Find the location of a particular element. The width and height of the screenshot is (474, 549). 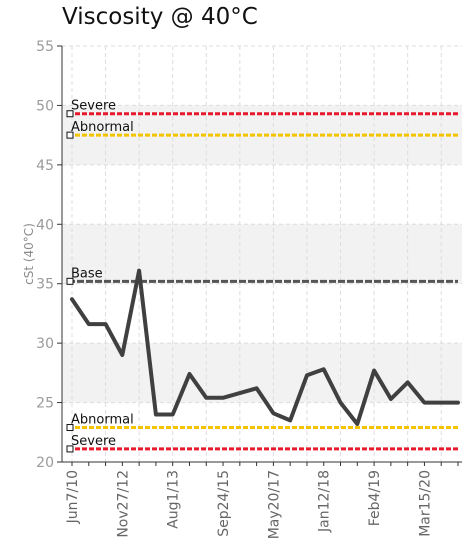

background-band is located at coordinates (262, 254).